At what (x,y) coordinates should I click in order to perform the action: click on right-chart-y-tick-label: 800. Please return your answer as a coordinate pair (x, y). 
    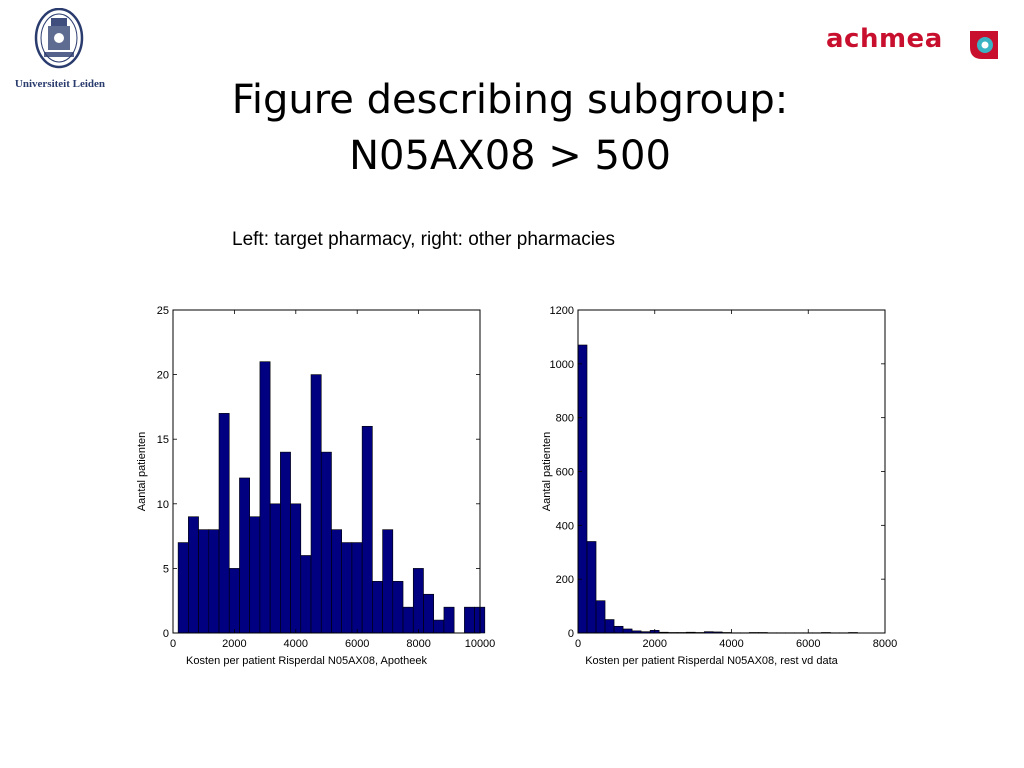
    Looking at the image, I should click on (565, 419).